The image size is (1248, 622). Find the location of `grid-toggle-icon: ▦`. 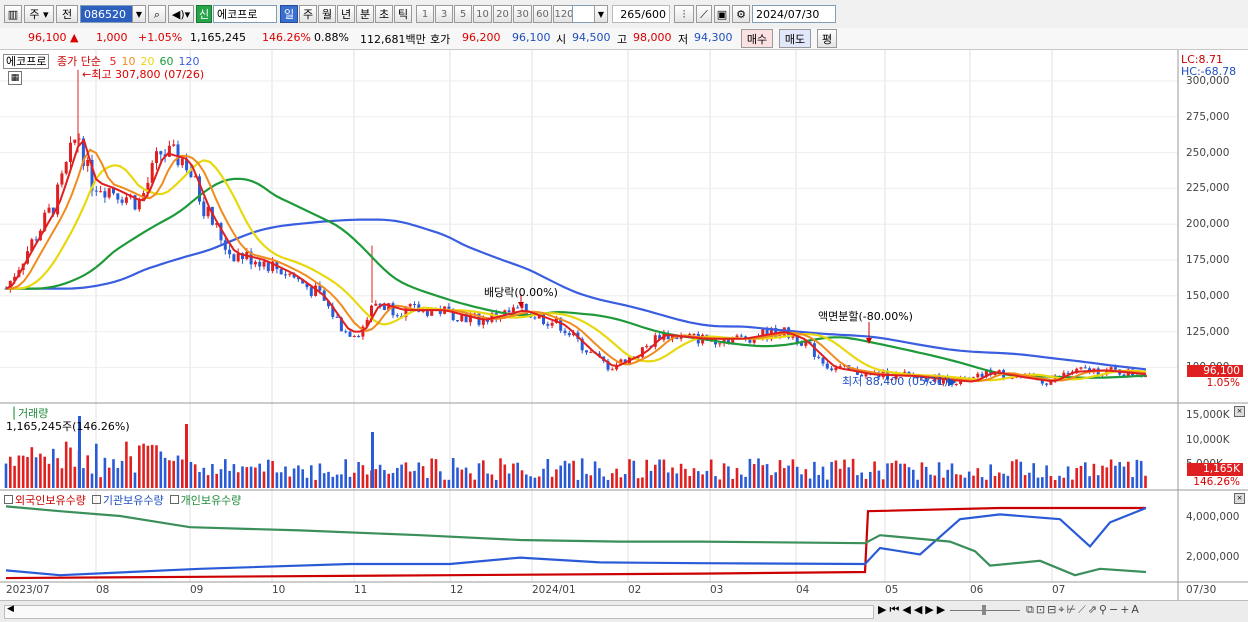

grid-toggle-icon: ▦ is located at coordinates (15, 78).